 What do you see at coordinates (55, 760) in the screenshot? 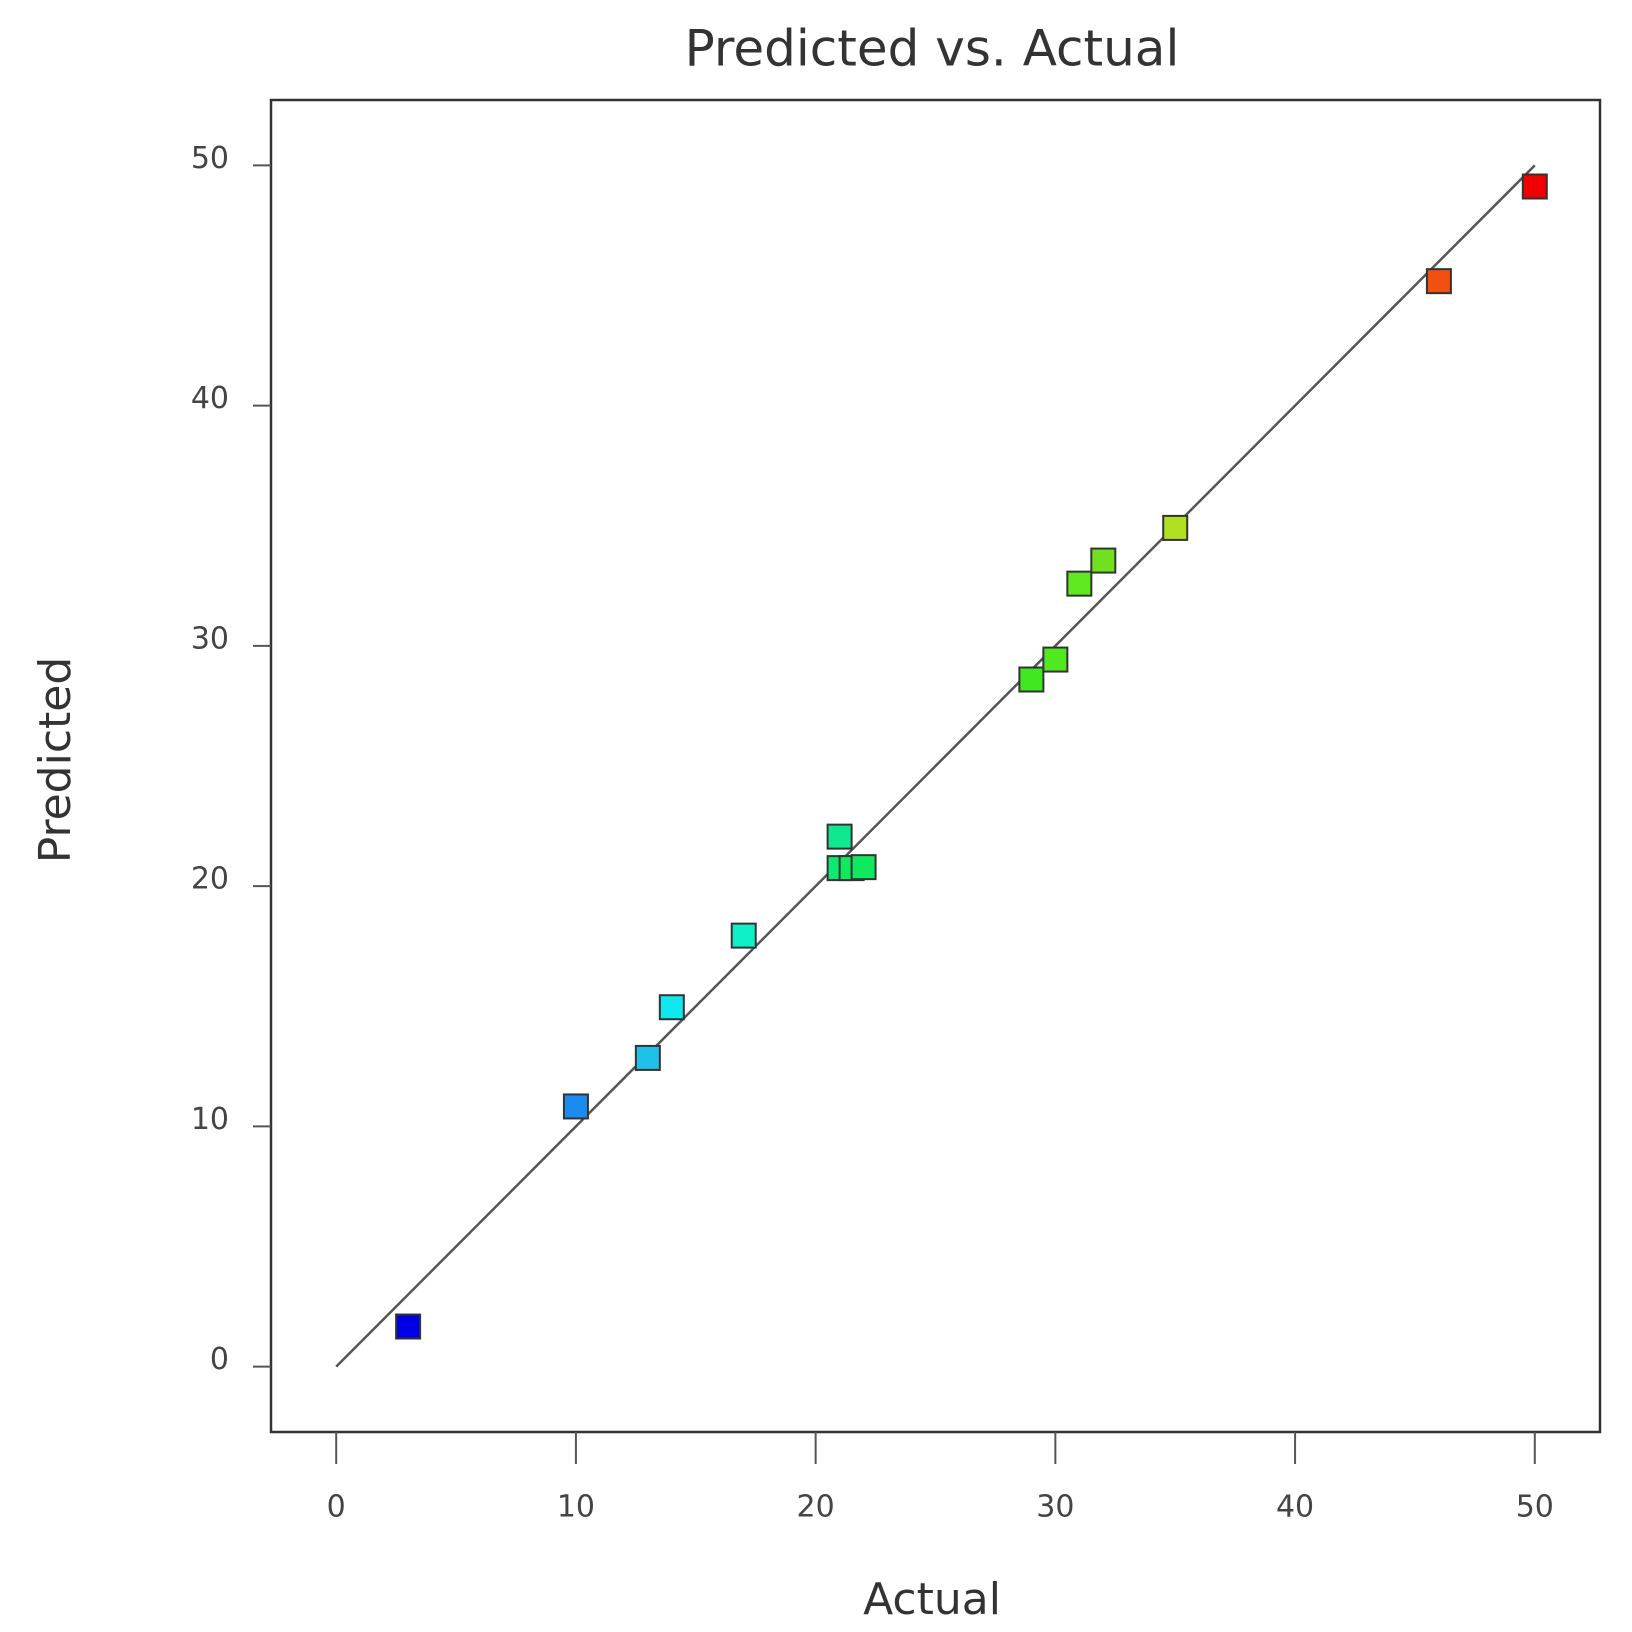
I see `y-axis-label: Predicted` at bounding box center [55, 760].